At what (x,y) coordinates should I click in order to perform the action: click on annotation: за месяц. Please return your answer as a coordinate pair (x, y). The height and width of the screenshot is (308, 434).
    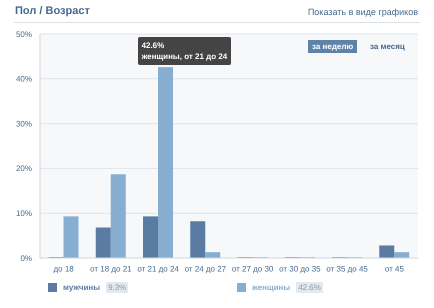
    Looking at the image, I should click on (387, 46).